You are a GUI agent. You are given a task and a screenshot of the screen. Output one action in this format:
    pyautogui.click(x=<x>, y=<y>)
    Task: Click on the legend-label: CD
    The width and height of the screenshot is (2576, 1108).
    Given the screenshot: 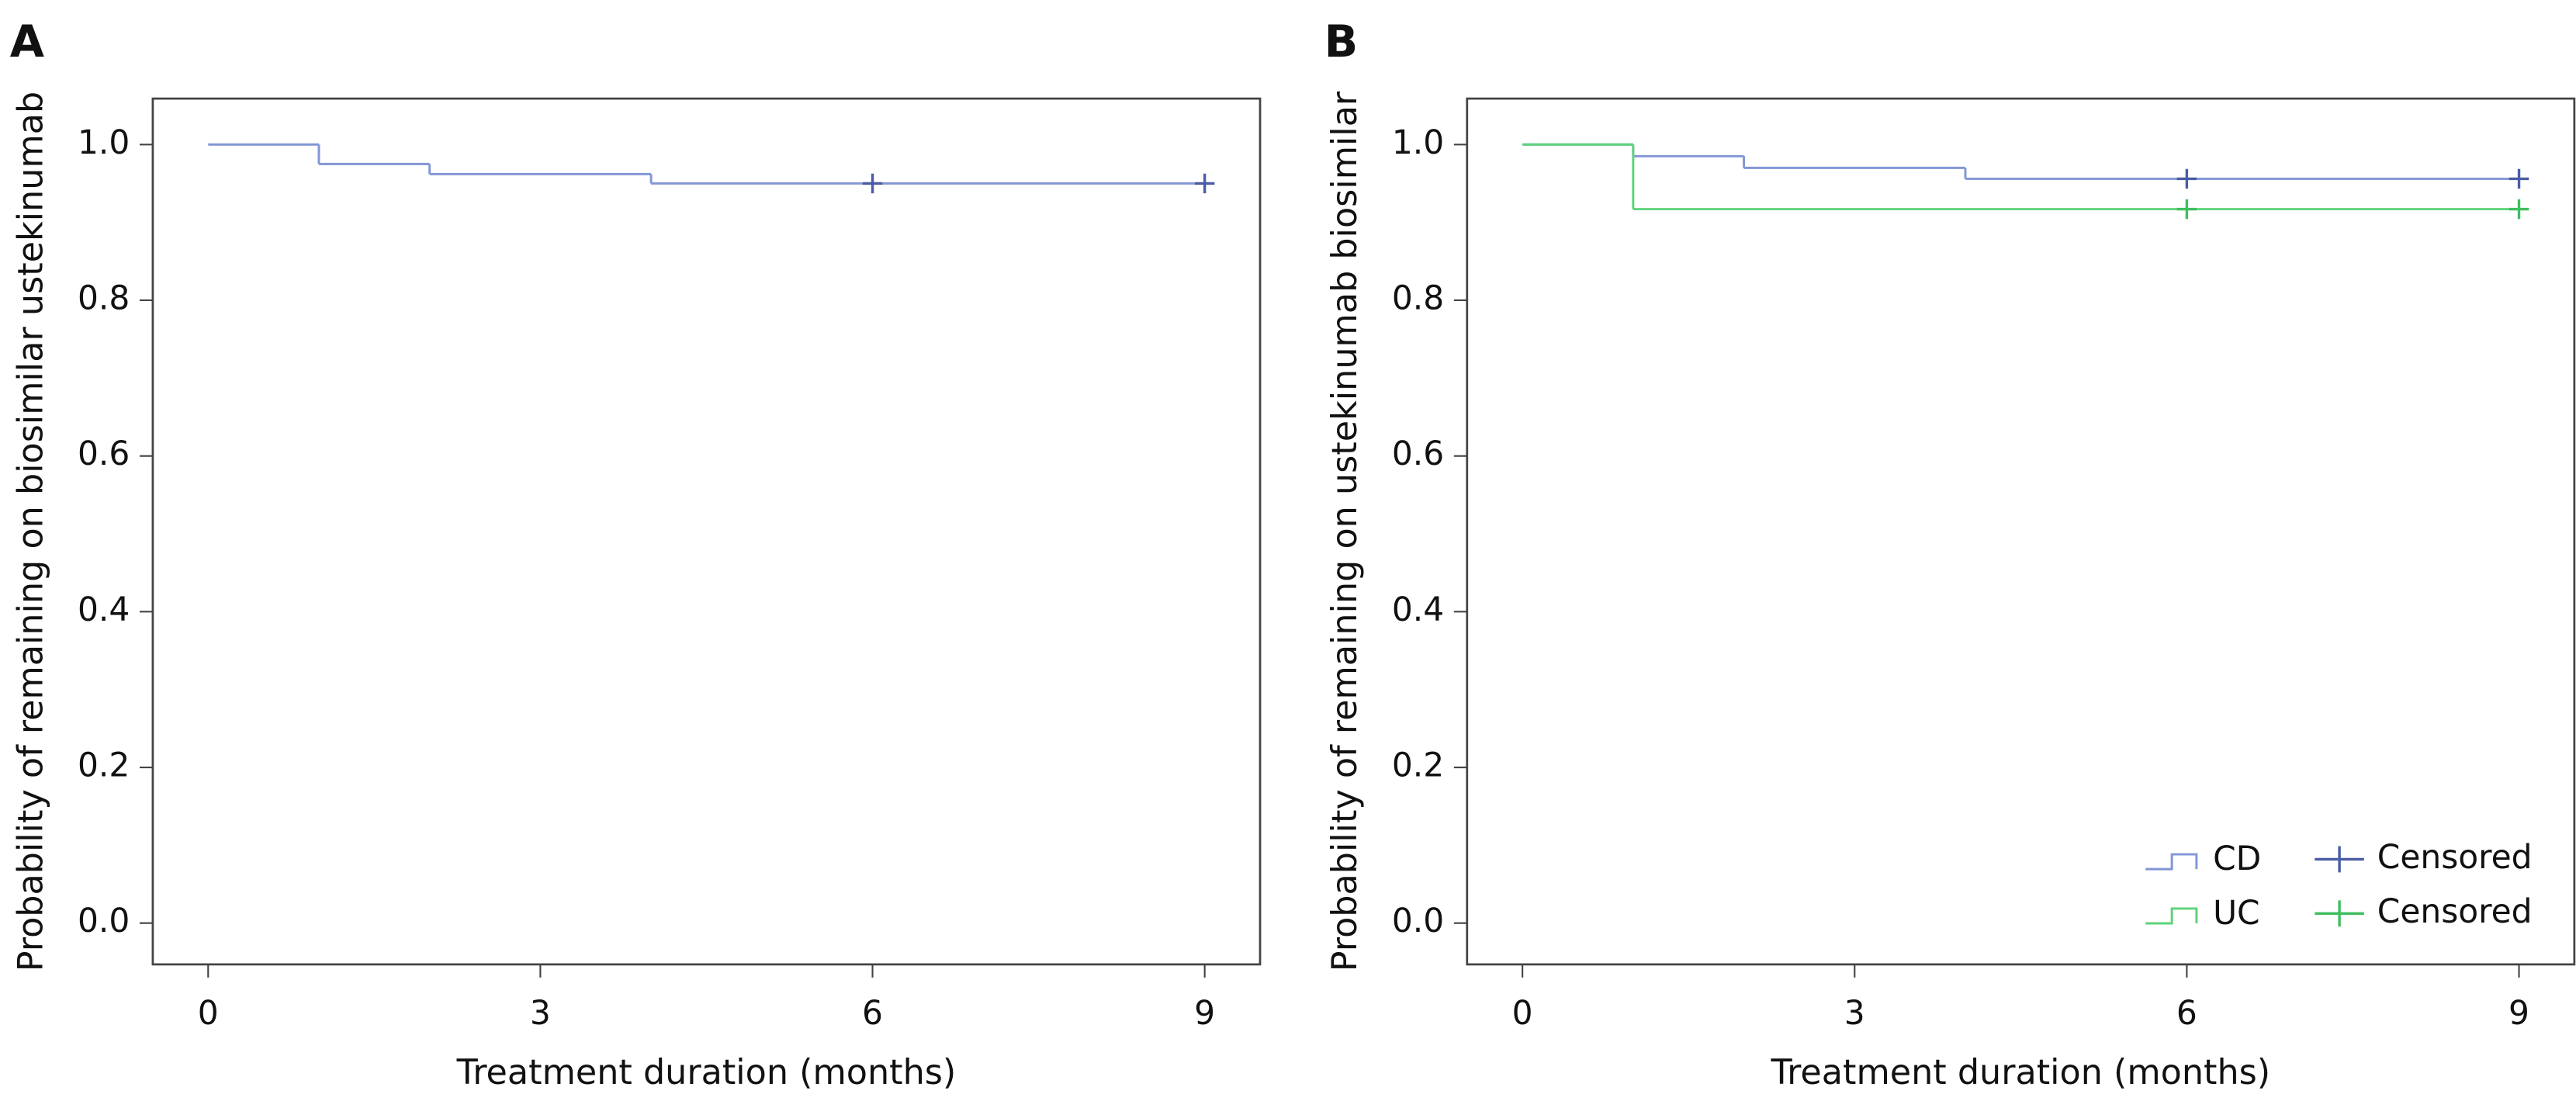 What is the action you would take?
    pyautogui.click(x=2237, y=859)
    